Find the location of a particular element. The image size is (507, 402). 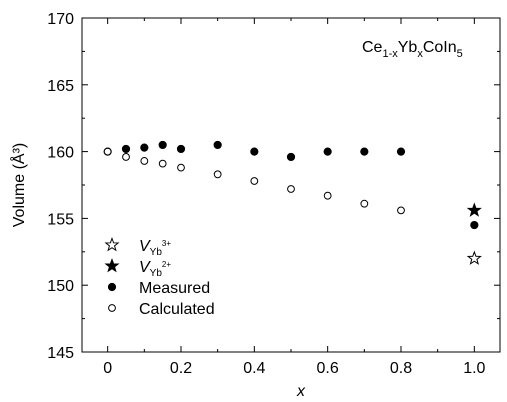

legend-filled-star-marker is located at coordinates (112, 265).